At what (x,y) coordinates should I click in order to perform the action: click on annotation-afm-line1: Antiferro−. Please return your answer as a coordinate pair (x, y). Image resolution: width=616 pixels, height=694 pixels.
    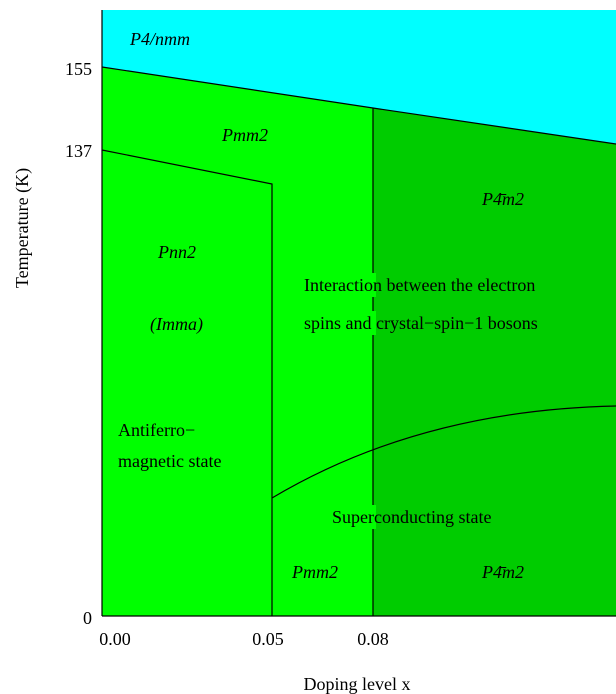
    Looking at the image, I should click on (156, 430).